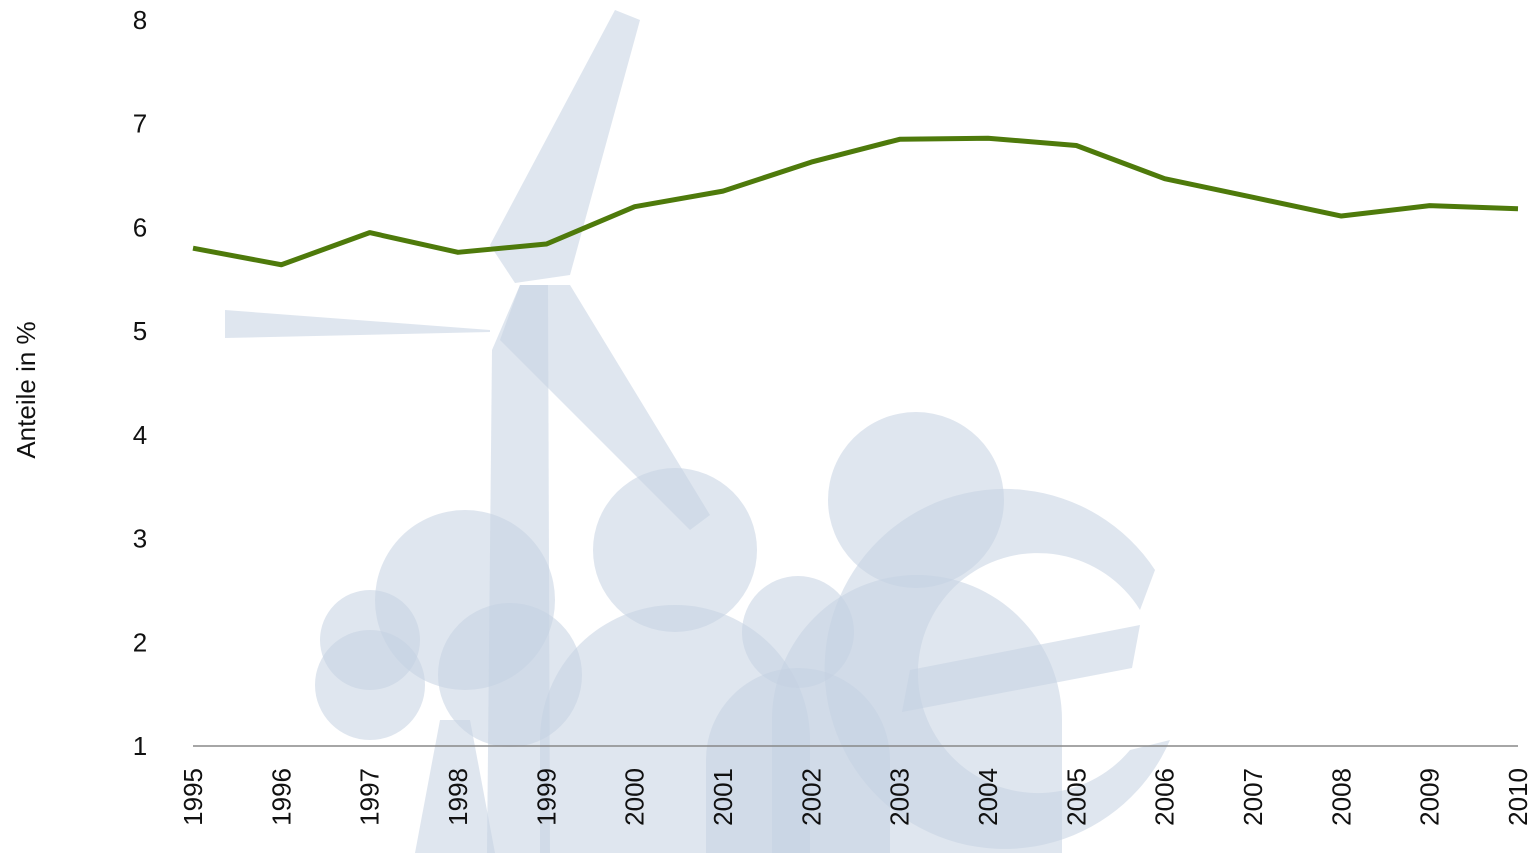  Describe the element at coordinates (855, 201) in the screenshot. I see `data-line` at that location.